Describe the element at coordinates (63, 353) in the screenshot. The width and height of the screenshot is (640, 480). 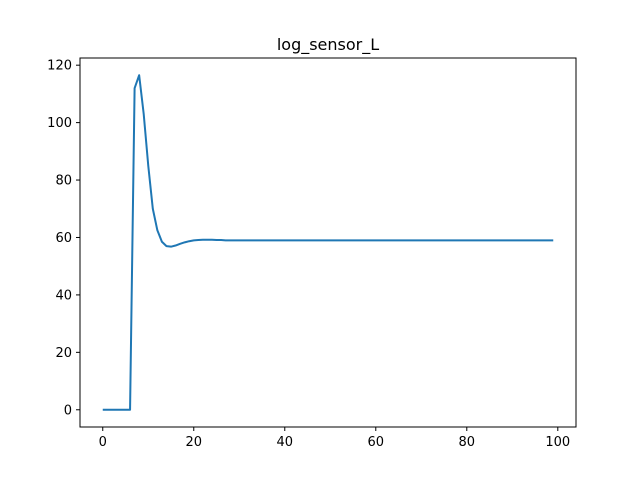
I see `y-tick-label: 20` at that location.